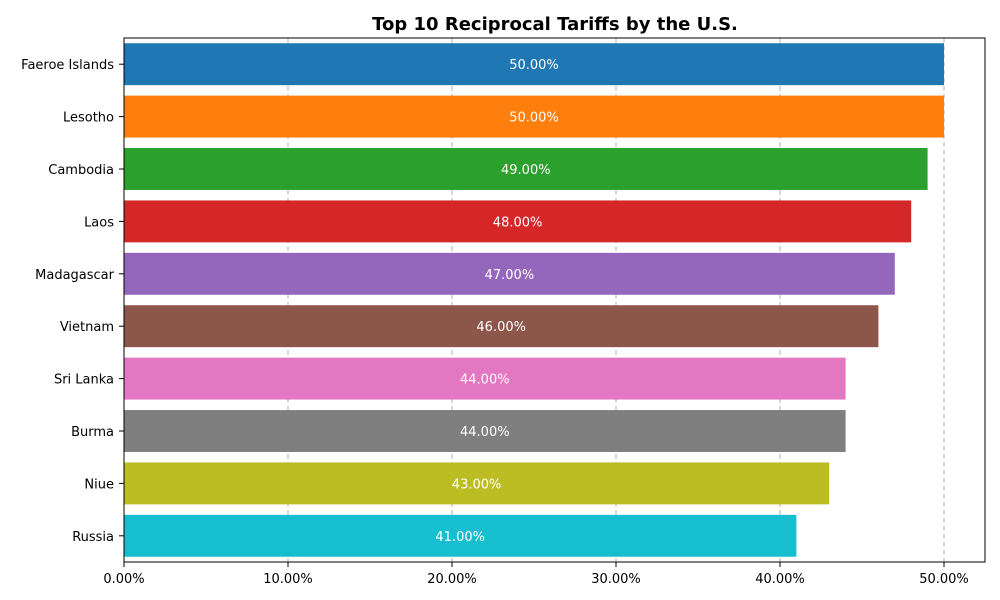 The height and width of the screenshot is (600, 1000). What do you see at coordinates (67, 65) in the screenshot?
I see `y-tick-label: Faeroe Islands` at bounding box center [67, 65].